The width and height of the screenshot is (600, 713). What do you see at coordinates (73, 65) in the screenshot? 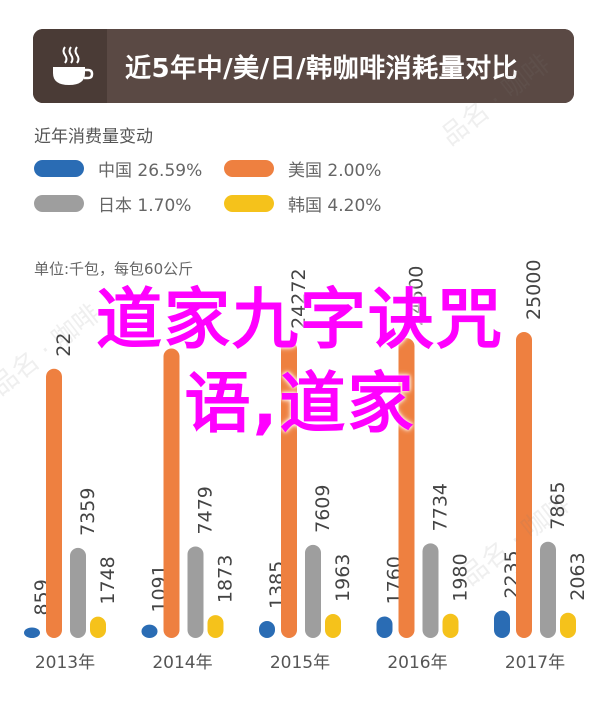
I see `coffee-cup-icon` at bounding box center [73, 65].